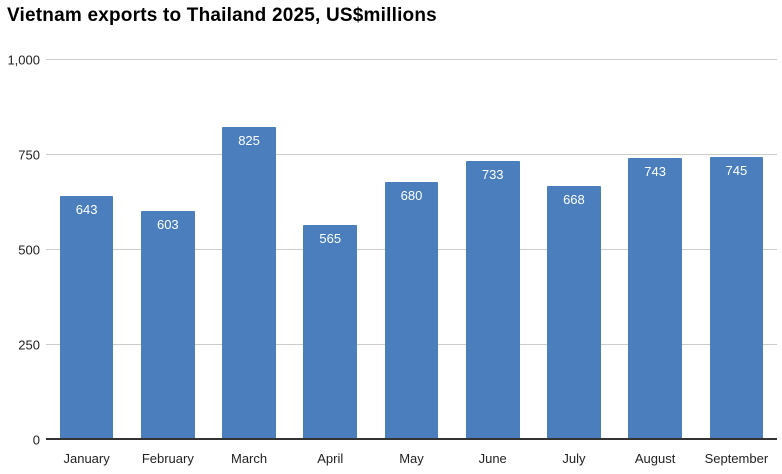  What do you see at coordinates (655, 171) in the screenshot?
I see `bar-value-label: 743` at bounding box center [655, 171].